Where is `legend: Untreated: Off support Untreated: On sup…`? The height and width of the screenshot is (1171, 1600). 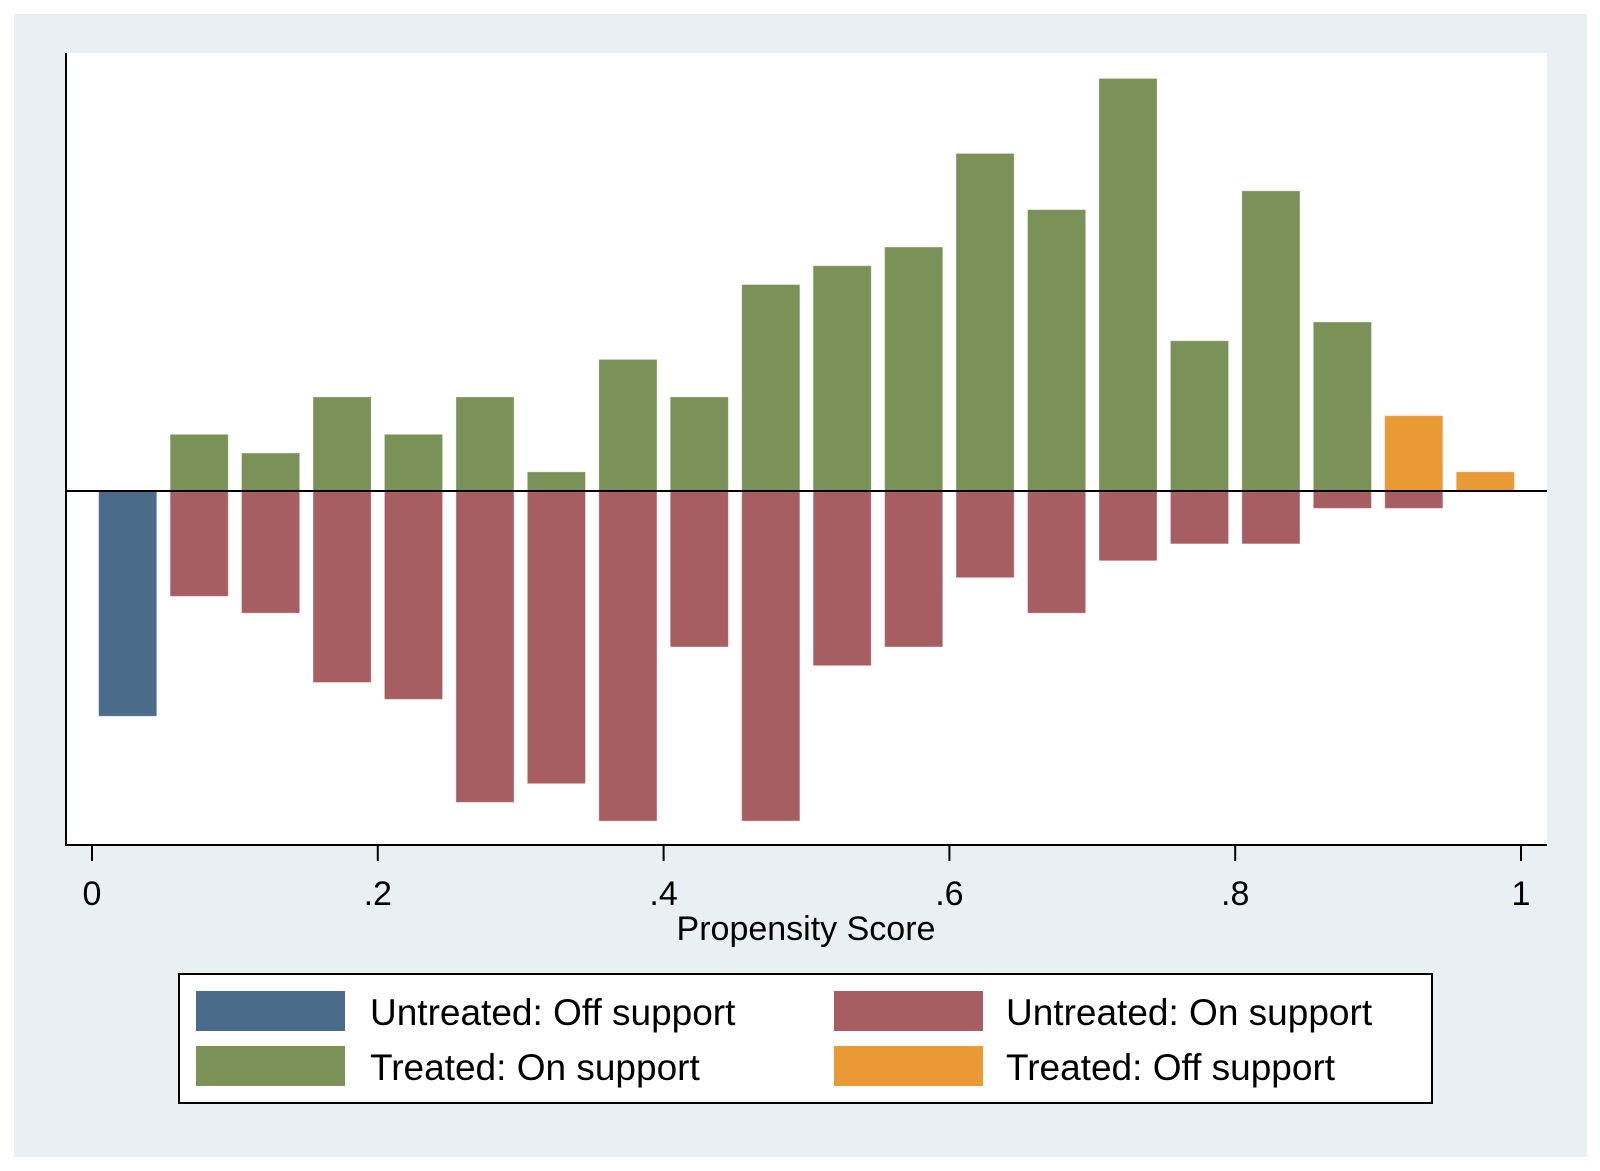
legend: Untreated: Off support Untreated: On sup… is located at coordinates (805, 1038).